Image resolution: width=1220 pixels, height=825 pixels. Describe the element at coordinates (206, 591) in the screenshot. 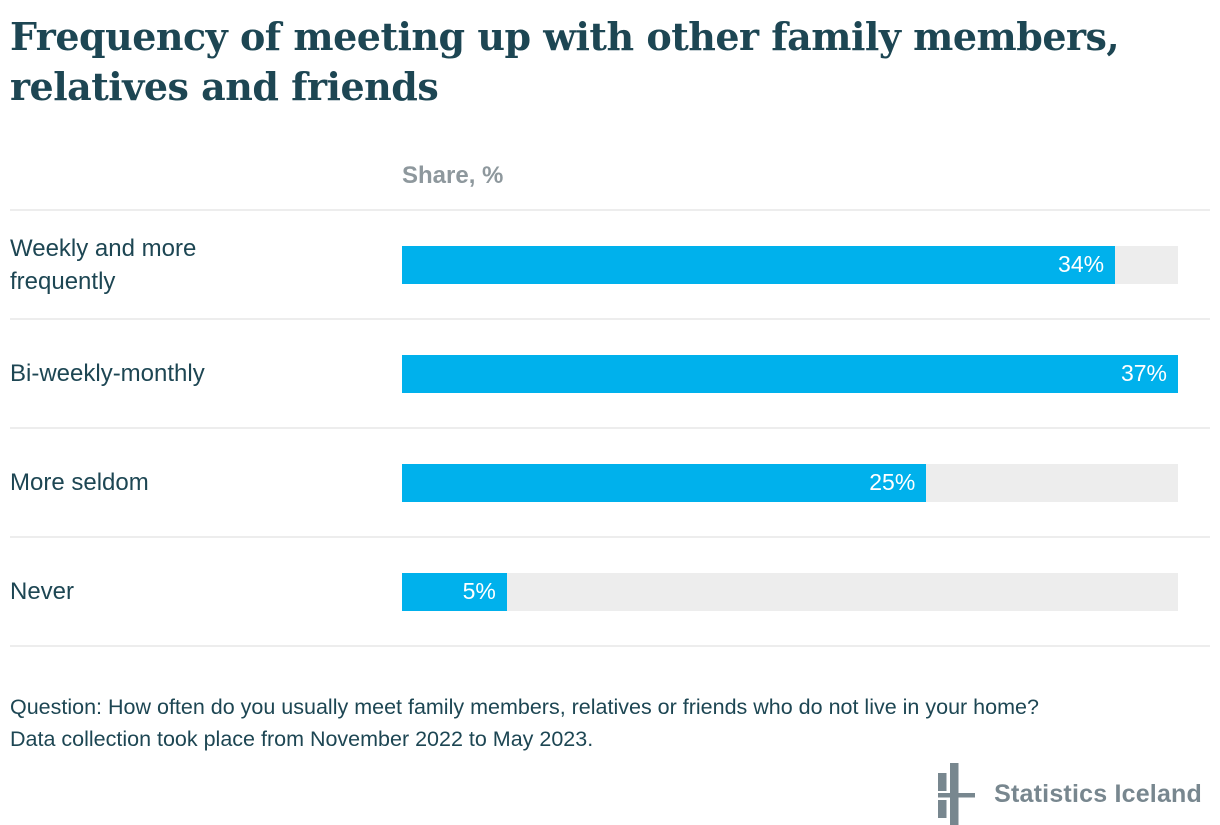

I see `category-label-cell: Never` at that location.